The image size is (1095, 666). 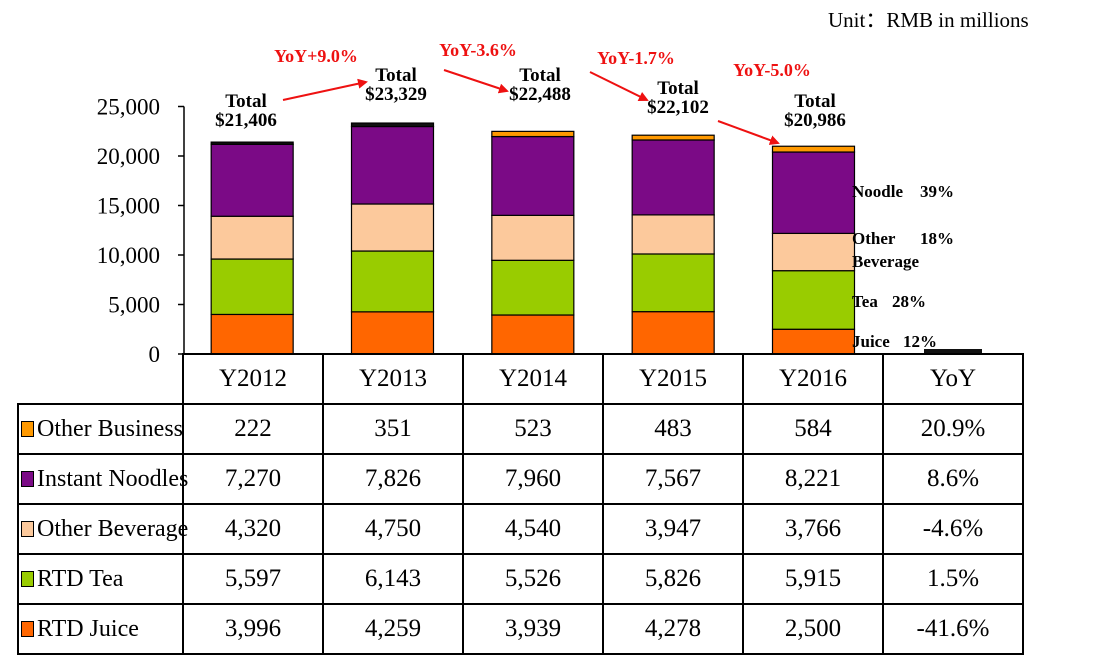 What do you see at coordinates (673, 479) in the screenshot?
I see `table-cell: 7,567` at bounding box center [673, 479].